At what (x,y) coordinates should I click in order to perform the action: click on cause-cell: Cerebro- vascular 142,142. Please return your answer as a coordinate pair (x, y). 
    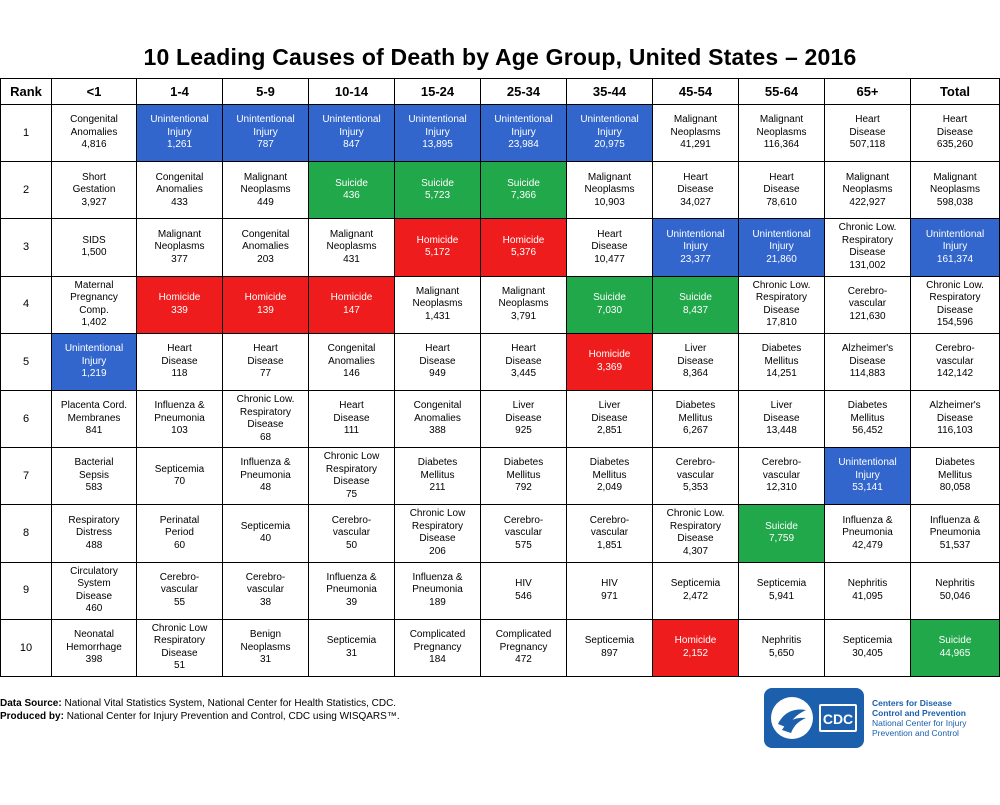
    Looking at the image, I should click on (955, 361).